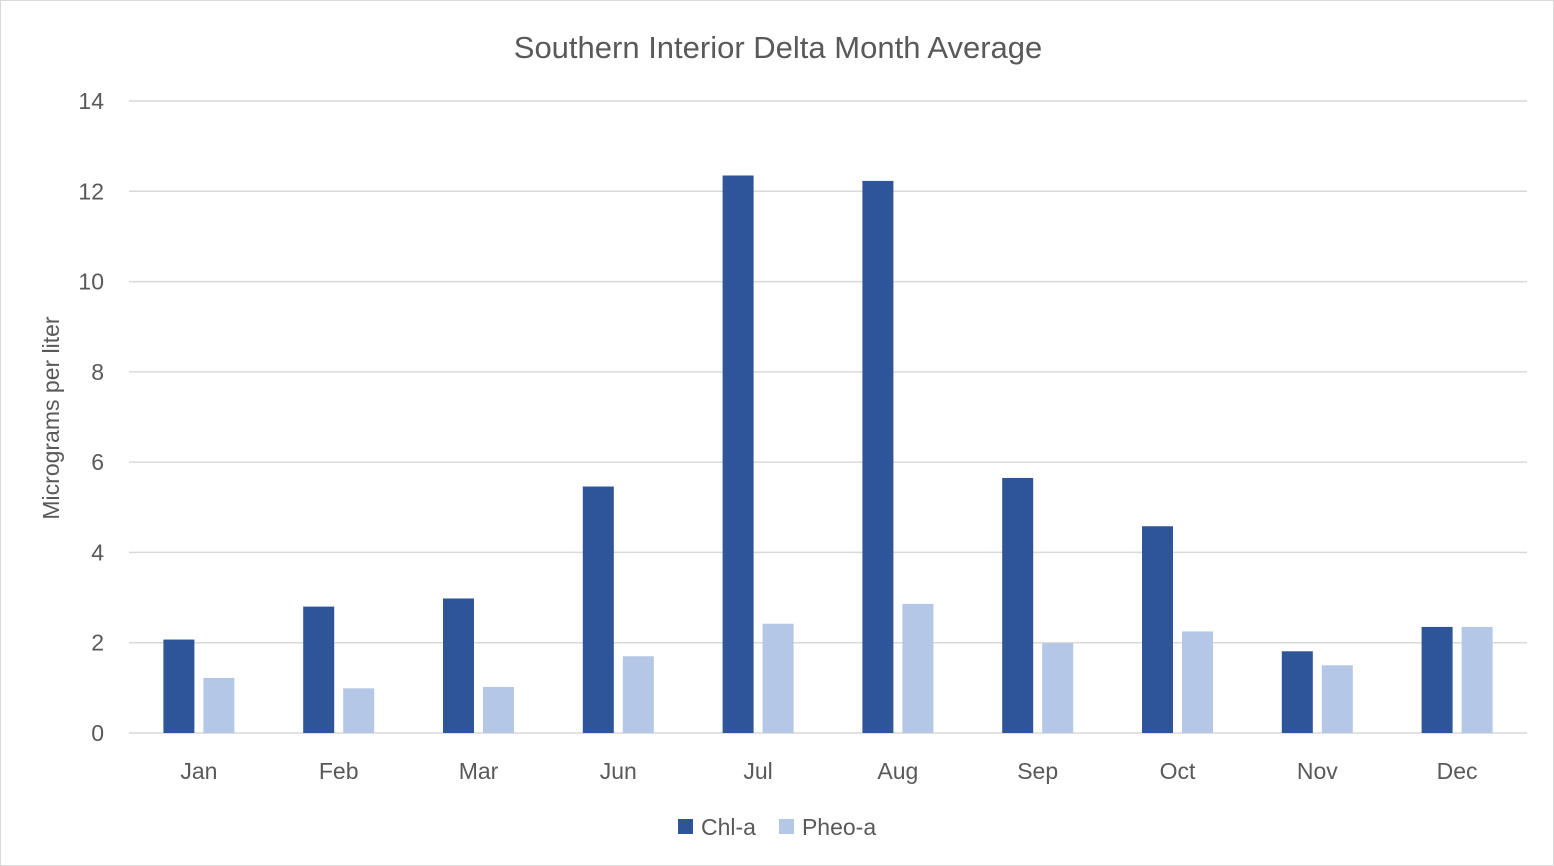 The height and width of the screenshot is (866, 1554). Describe the element at coordinates (97, 552) in the screenshot. I see `y-tick-label: 4` at that location.